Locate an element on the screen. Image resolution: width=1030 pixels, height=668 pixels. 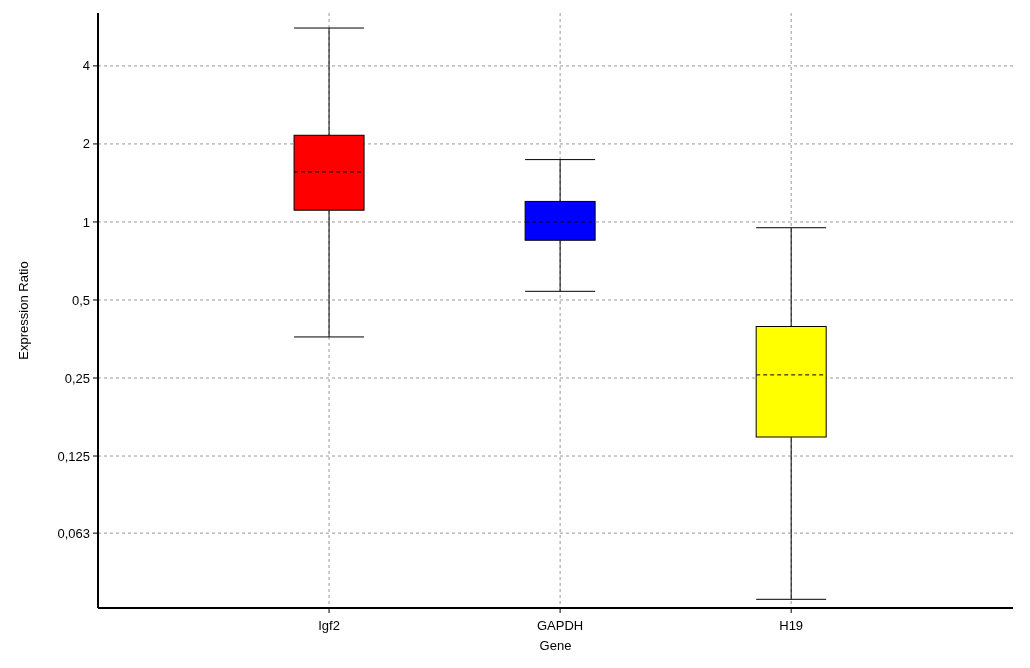
y-tick-label: 0,25 is located at coordinates (77, 378).